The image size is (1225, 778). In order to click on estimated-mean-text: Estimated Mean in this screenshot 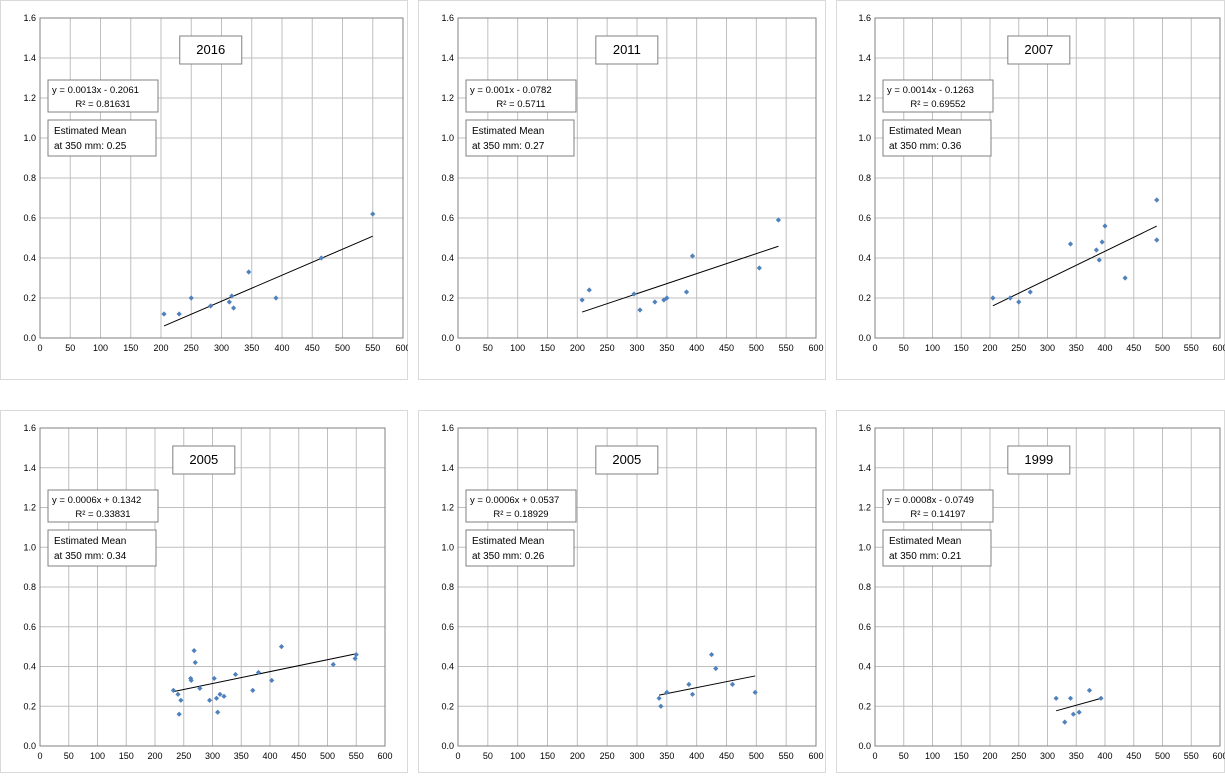, I will do `click(90, 541)`.